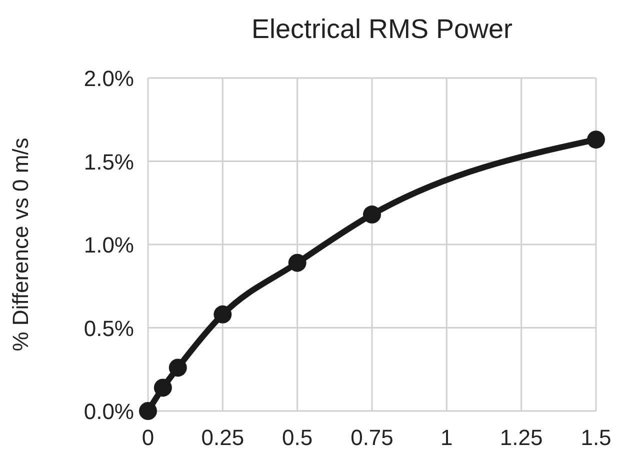 The width and height of the screenshot is (626, 467). I want to click on x-tick-label: 1.25, so click(521, 437).